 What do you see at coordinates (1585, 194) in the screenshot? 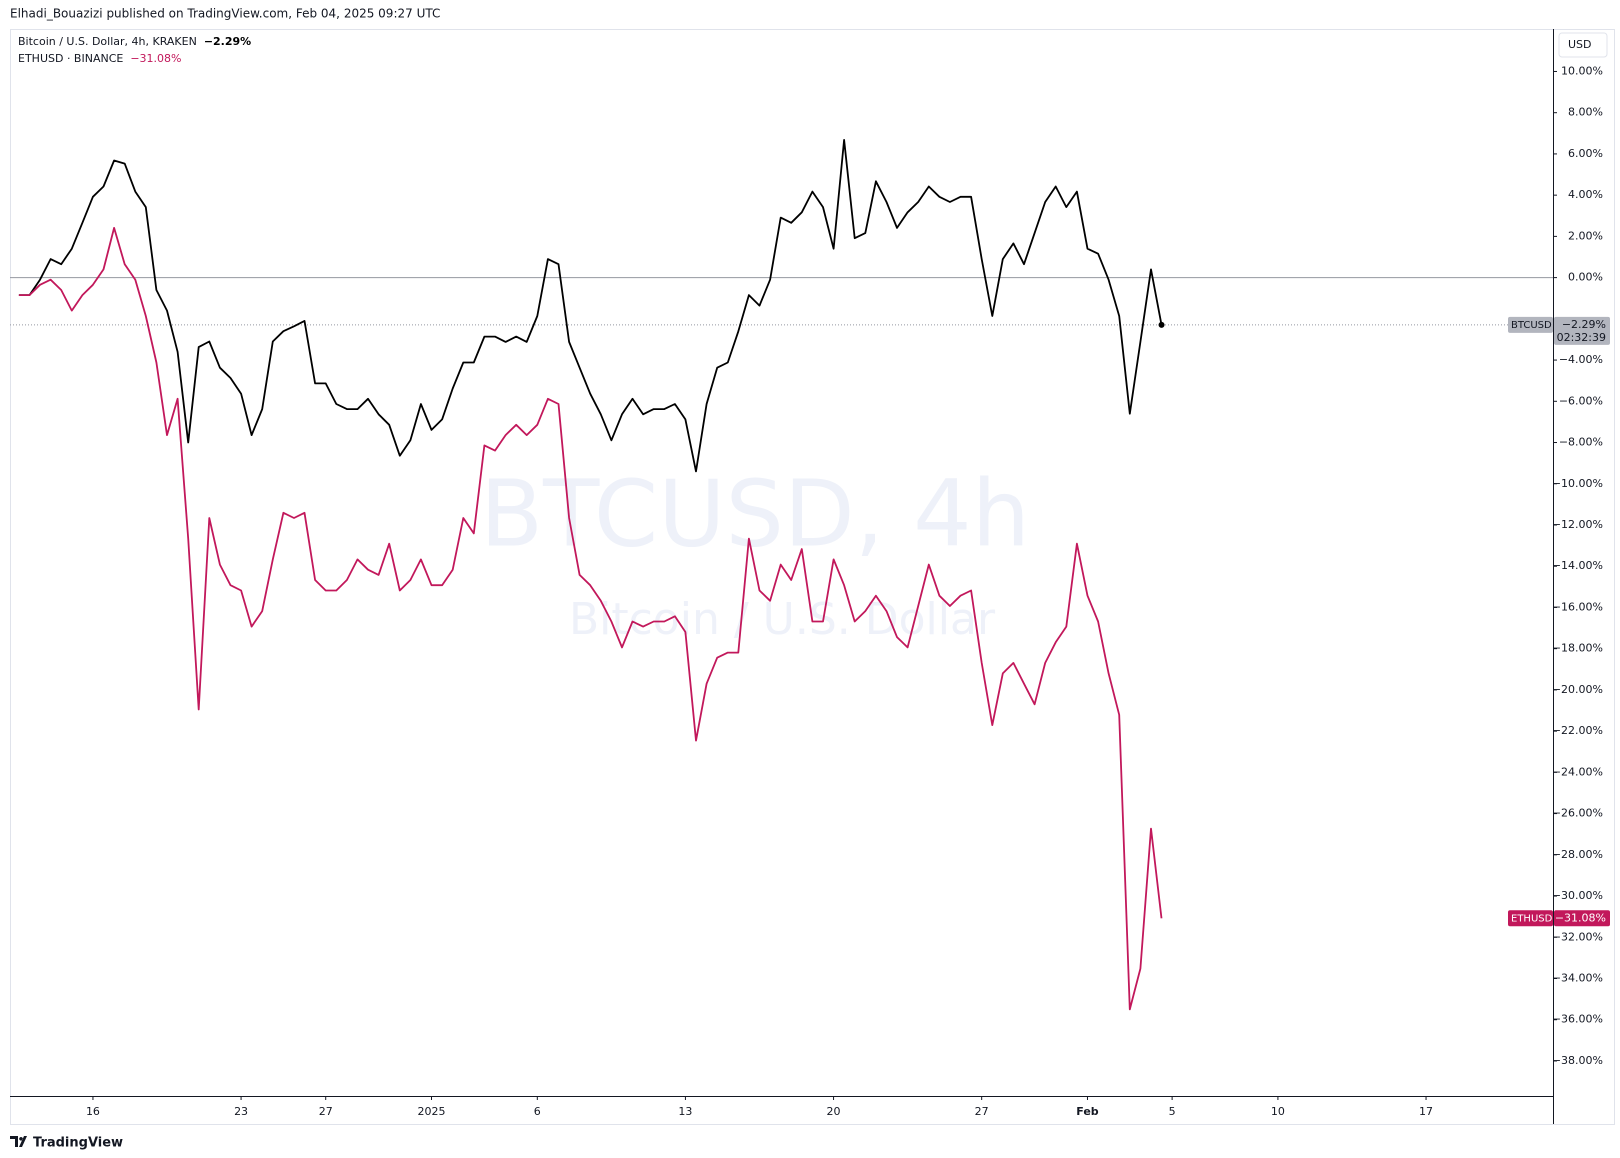
I see `y-tick-label: 4.00%` at bounding box center [1585, 194].